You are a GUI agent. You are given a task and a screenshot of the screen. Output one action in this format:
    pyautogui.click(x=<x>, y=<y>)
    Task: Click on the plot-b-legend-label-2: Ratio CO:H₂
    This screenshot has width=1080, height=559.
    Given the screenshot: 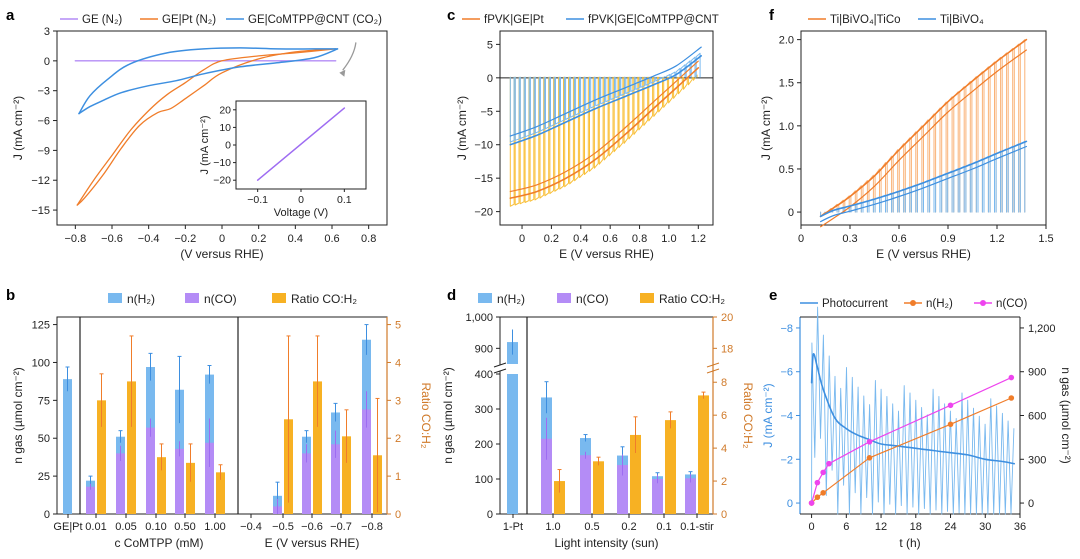 What is the action you would take?
    pyautogui.click(x=324, y=299)
    